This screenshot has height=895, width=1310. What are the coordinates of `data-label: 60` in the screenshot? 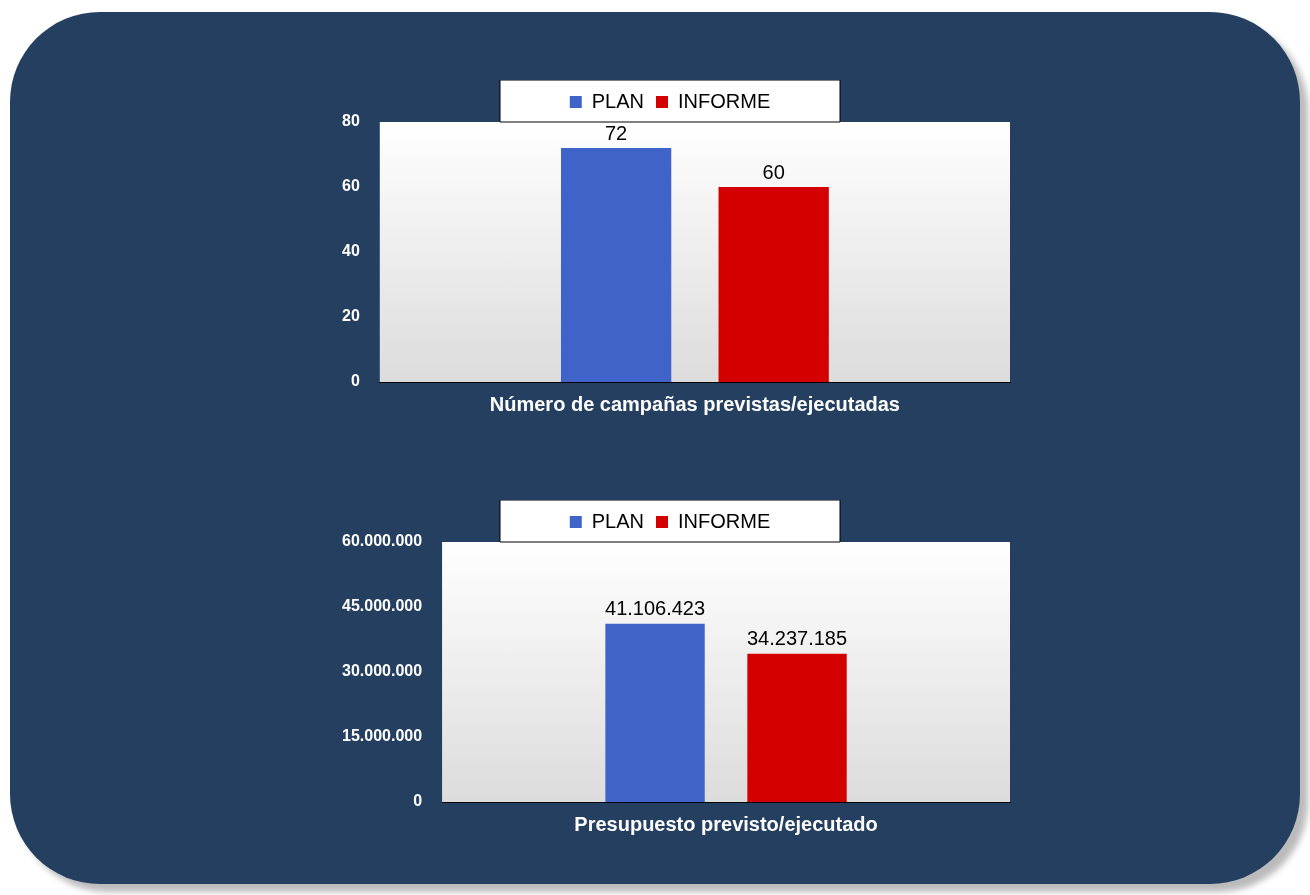 It's located at (773, 171).